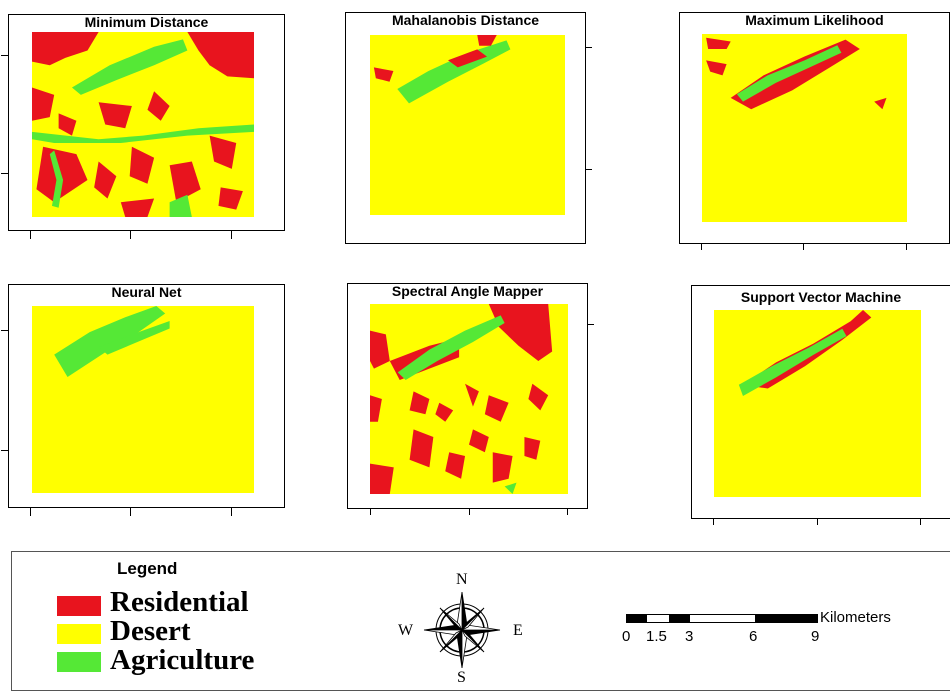 The image size is (950, 691). Describe the element at coordinates (821, 297) in the screenshot. I see `panel-title: Support Vector Machine` at that location.